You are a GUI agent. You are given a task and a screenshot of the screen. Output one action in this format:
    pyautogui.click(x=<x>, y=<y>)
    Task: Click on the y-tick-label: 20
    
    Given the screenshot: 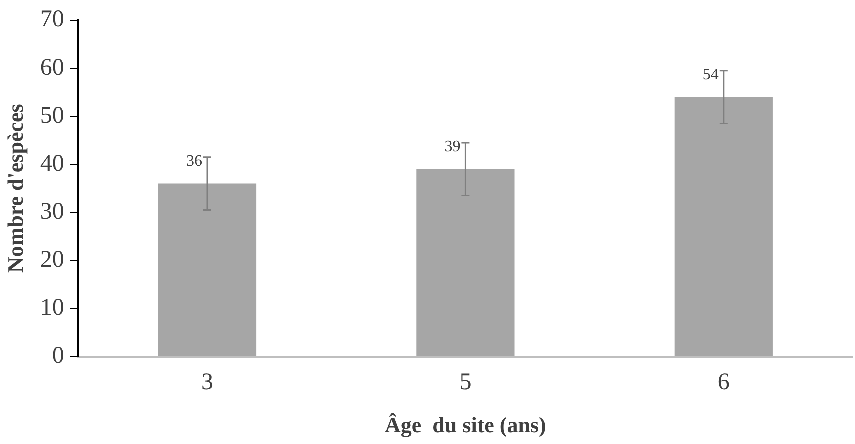 What is the action you would take?
    pyautogui.click(x=52, y=259)
    